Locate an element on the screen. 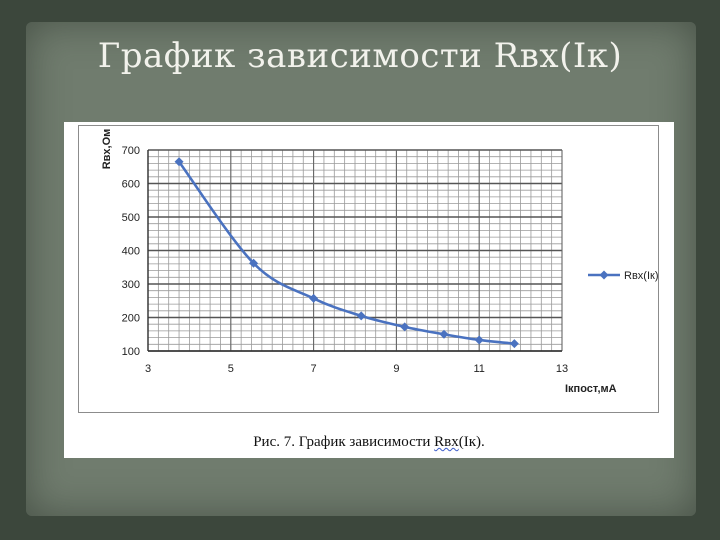  y-tick-label: 400 is located at coordinates (131, 252).